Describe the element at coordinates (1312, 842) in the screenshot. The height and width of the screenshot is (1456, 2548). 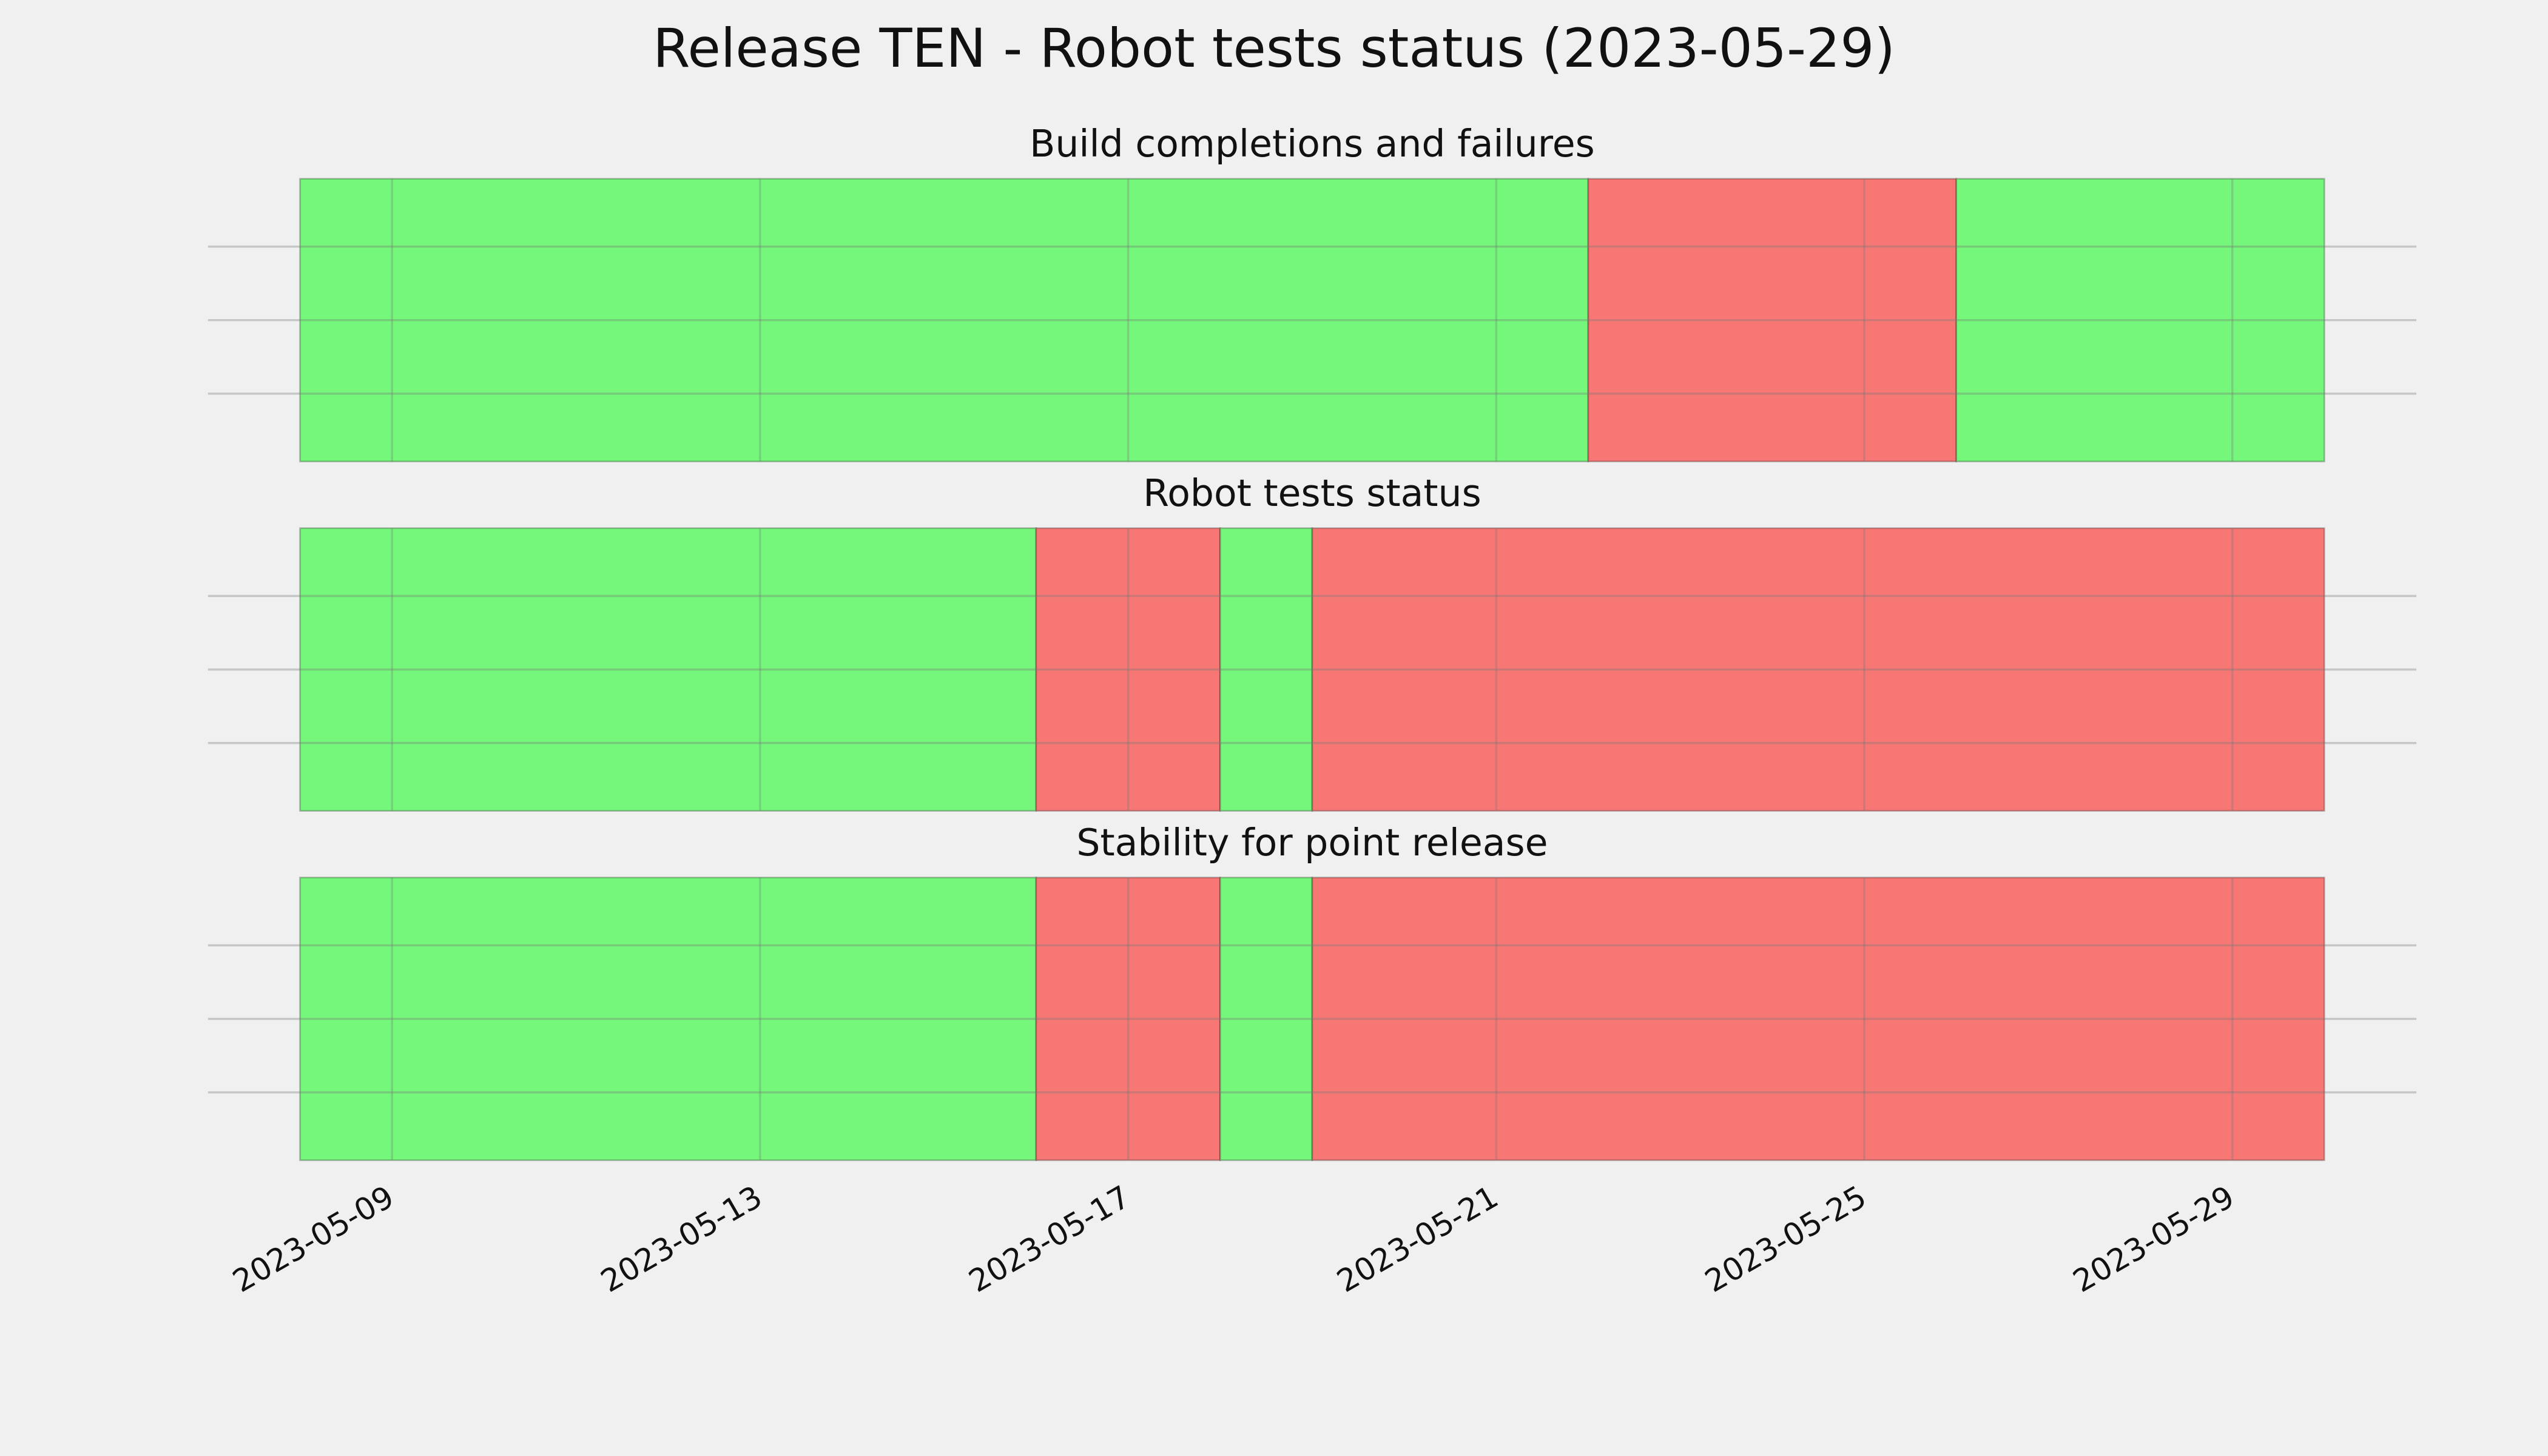
I see `panel-title: Stability for point release` at that location.